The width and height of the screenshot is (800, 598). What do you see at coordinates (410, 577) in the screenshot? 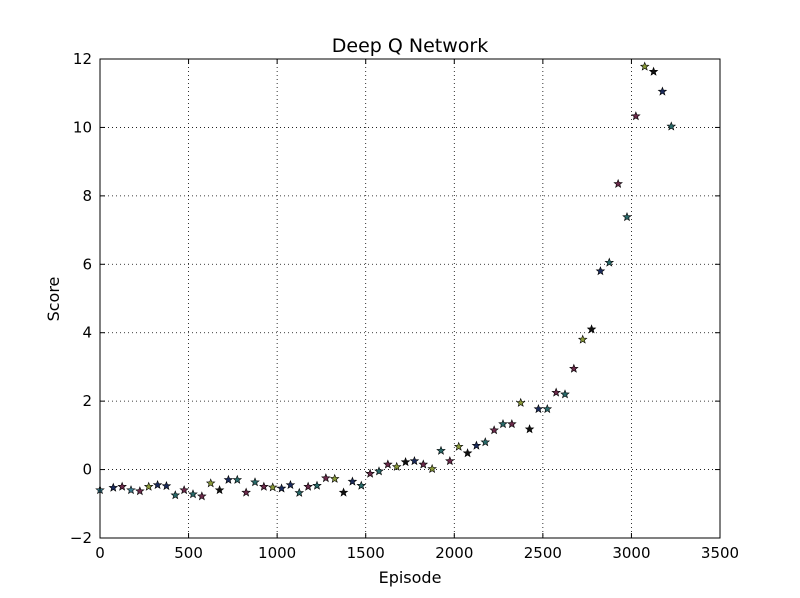
I see `x-axis-label: Episode` at bounding box center [410, 577].